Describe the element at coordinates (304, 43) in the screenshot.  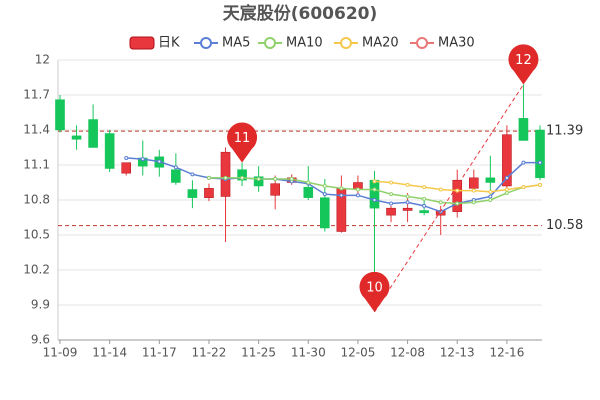
I see `legend-label: MA10` at that location.